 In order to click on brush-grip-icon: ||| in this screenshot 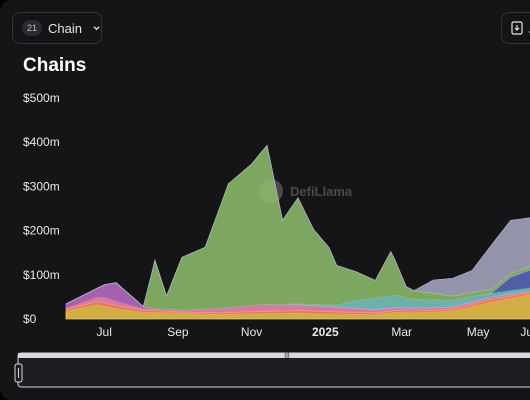, I will do `click(287, 356)`.